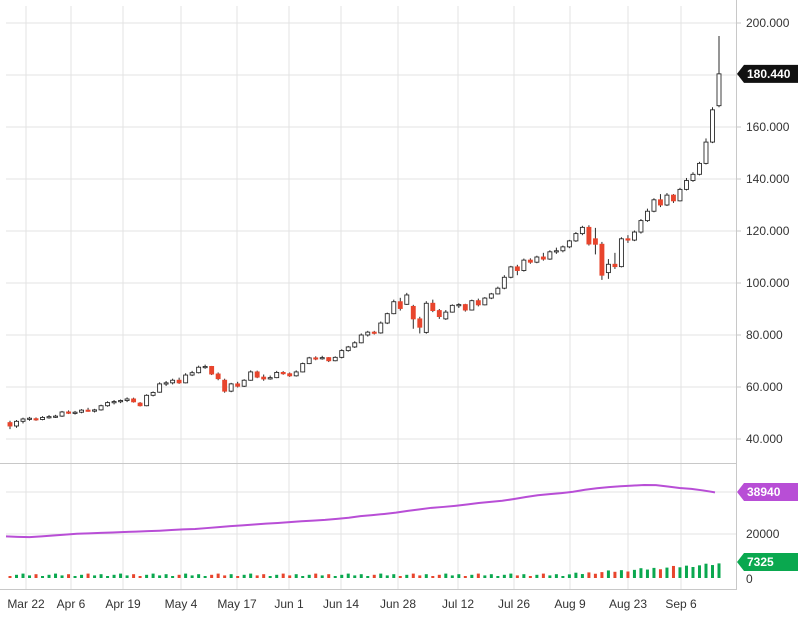 The height and width of the screenshot is (618, 802). What do you see at coordinates (514, 604) in the screenshot?
I see `x-tick-label: Jul 26` at bounding box center [514, 604].